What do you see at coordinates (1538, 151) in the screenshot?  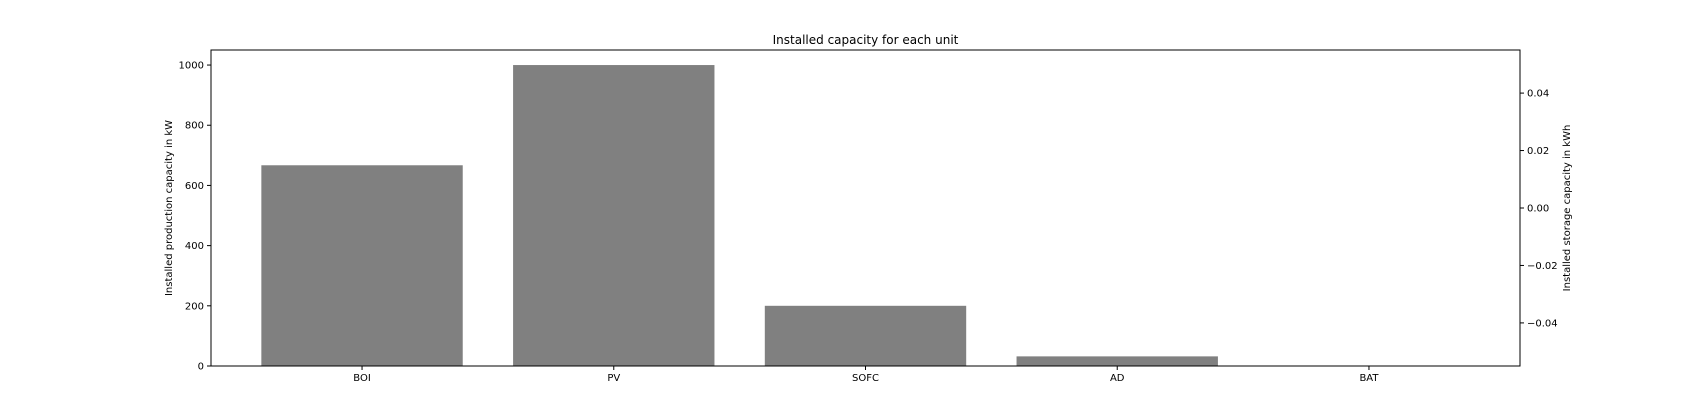 I see `y2-tick-label: 0.02` at bounding box center [1538, 151].